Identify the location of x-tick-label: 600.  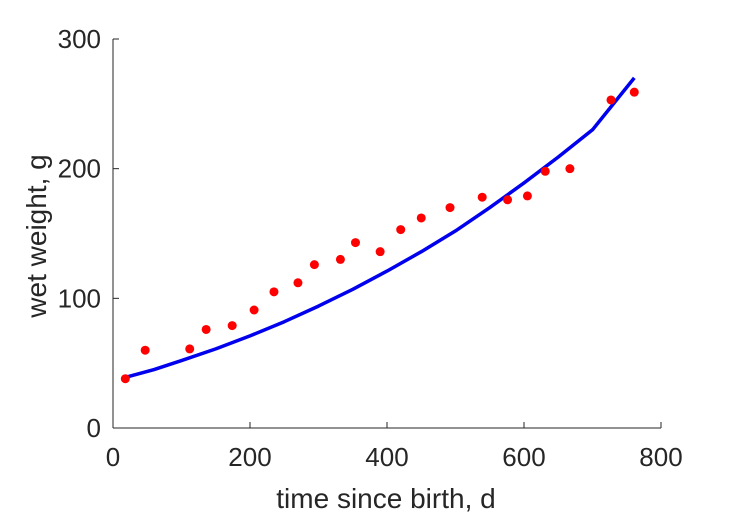
(523, 457).